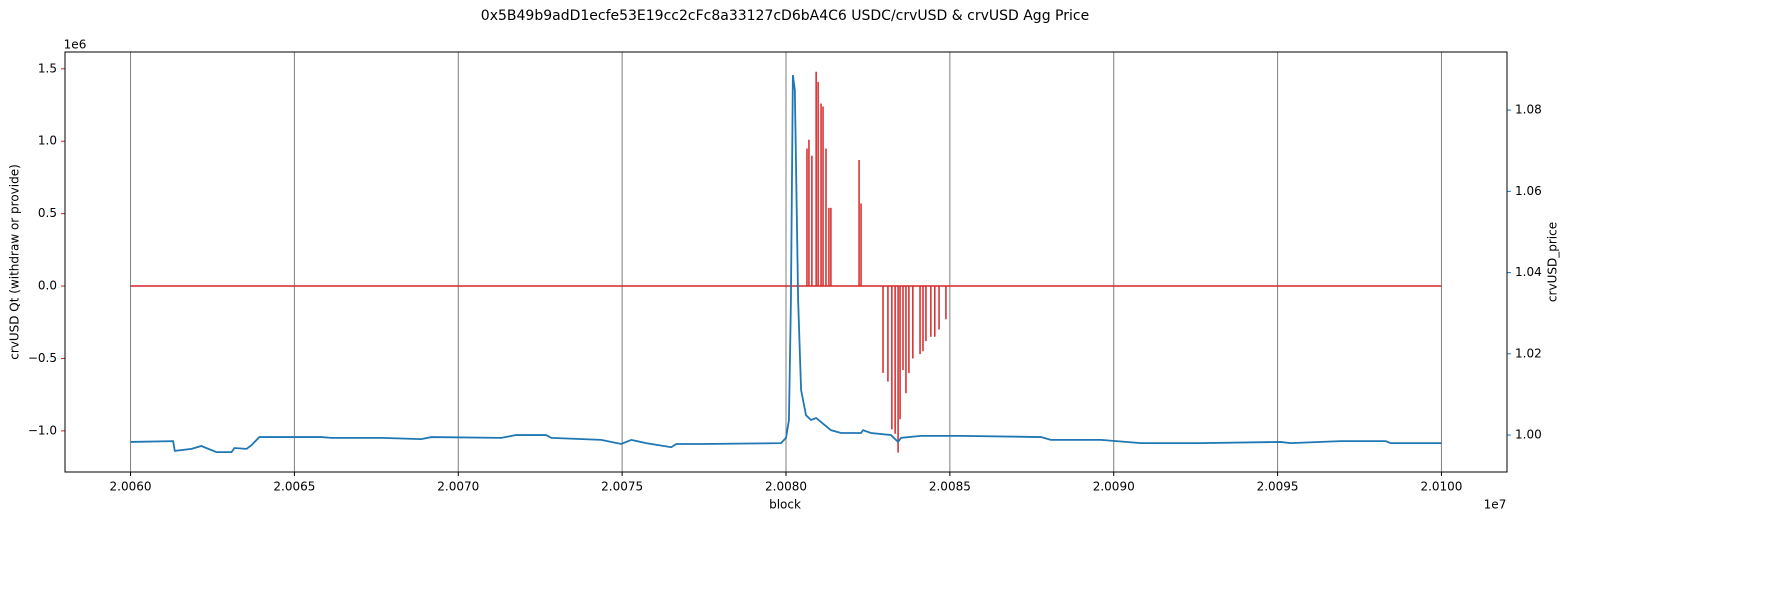  I want to click on y-tick-label: −0.5, so click(42, 358).